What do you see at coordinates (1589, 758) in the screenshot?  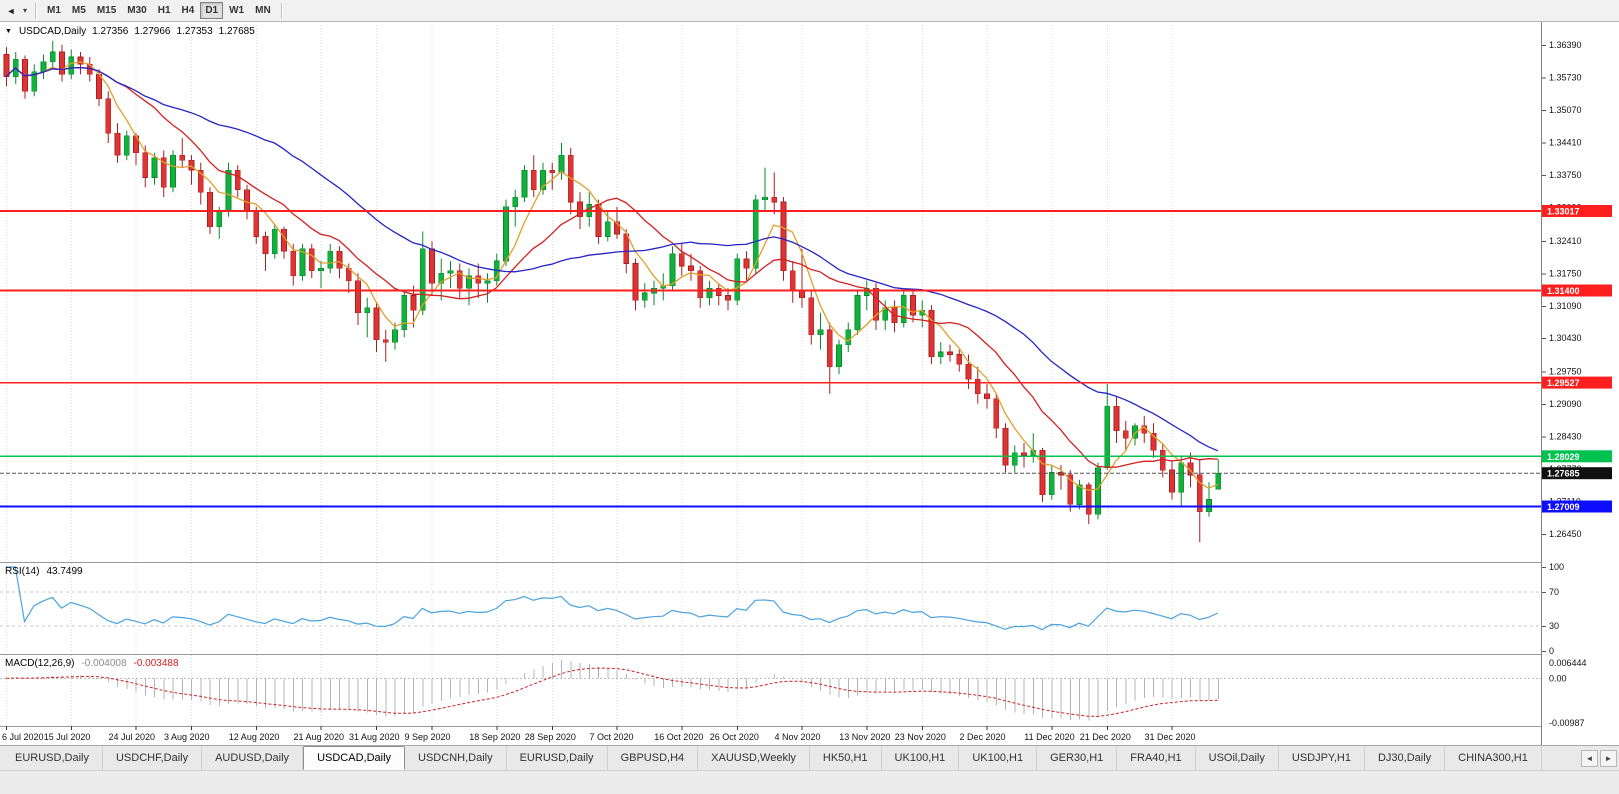 I see `tabs-scroll-left-button: ◄` at bounding box center [1589, 758].